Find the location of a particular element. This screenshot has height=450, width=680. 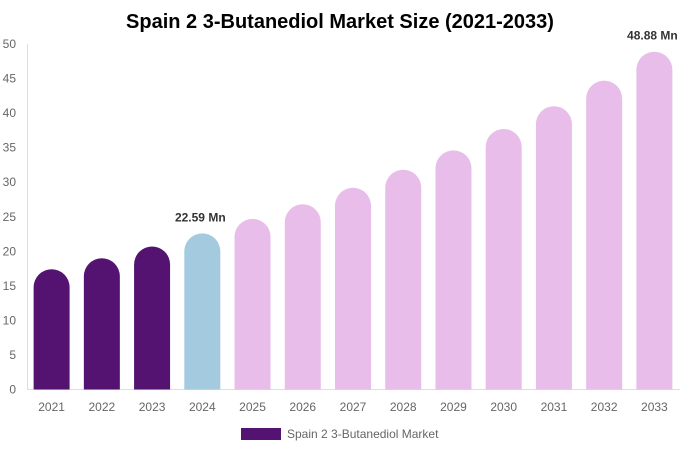

x-tick-label: 2026 is located at coordinates (302, 407).